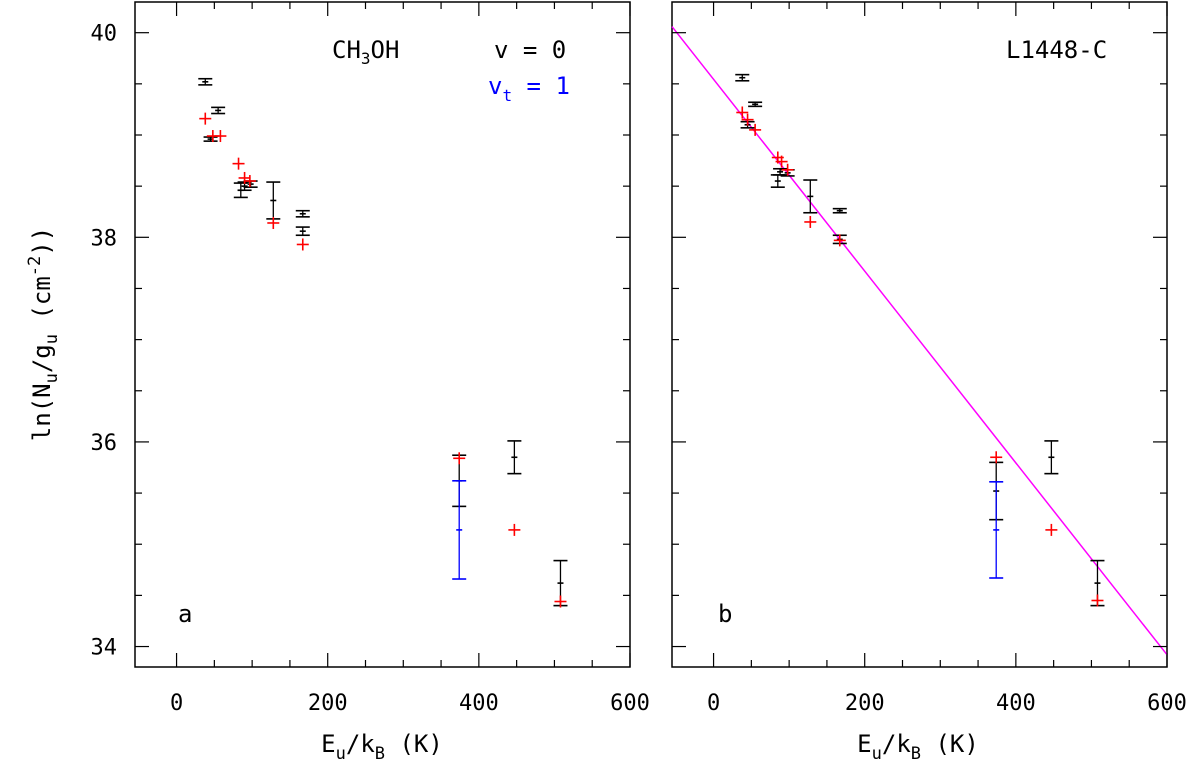 The width and height of the screenshot is (1200, 768). I want to click on y-axis-label: ln(Nu/gu (cm-2)), so click(43, 334).